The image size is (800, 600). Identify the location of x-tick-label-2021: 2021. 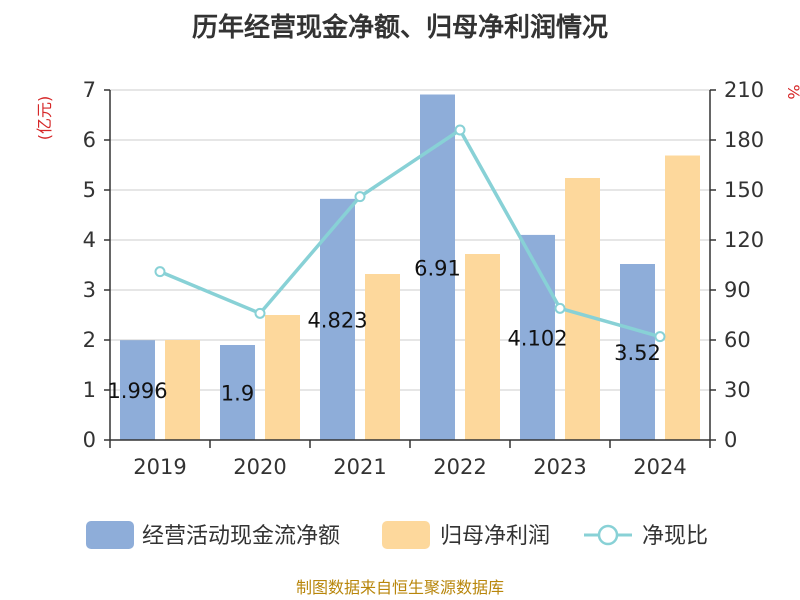
(359, 467).